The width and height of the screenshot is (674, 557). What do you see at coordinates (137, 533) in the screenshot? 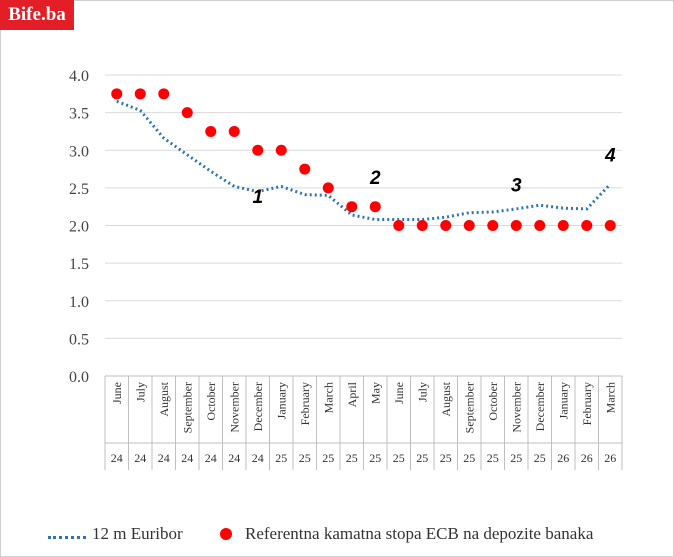
I see `legend-euribor-label: 12 m Euribor` at bounding box center [137, 533].